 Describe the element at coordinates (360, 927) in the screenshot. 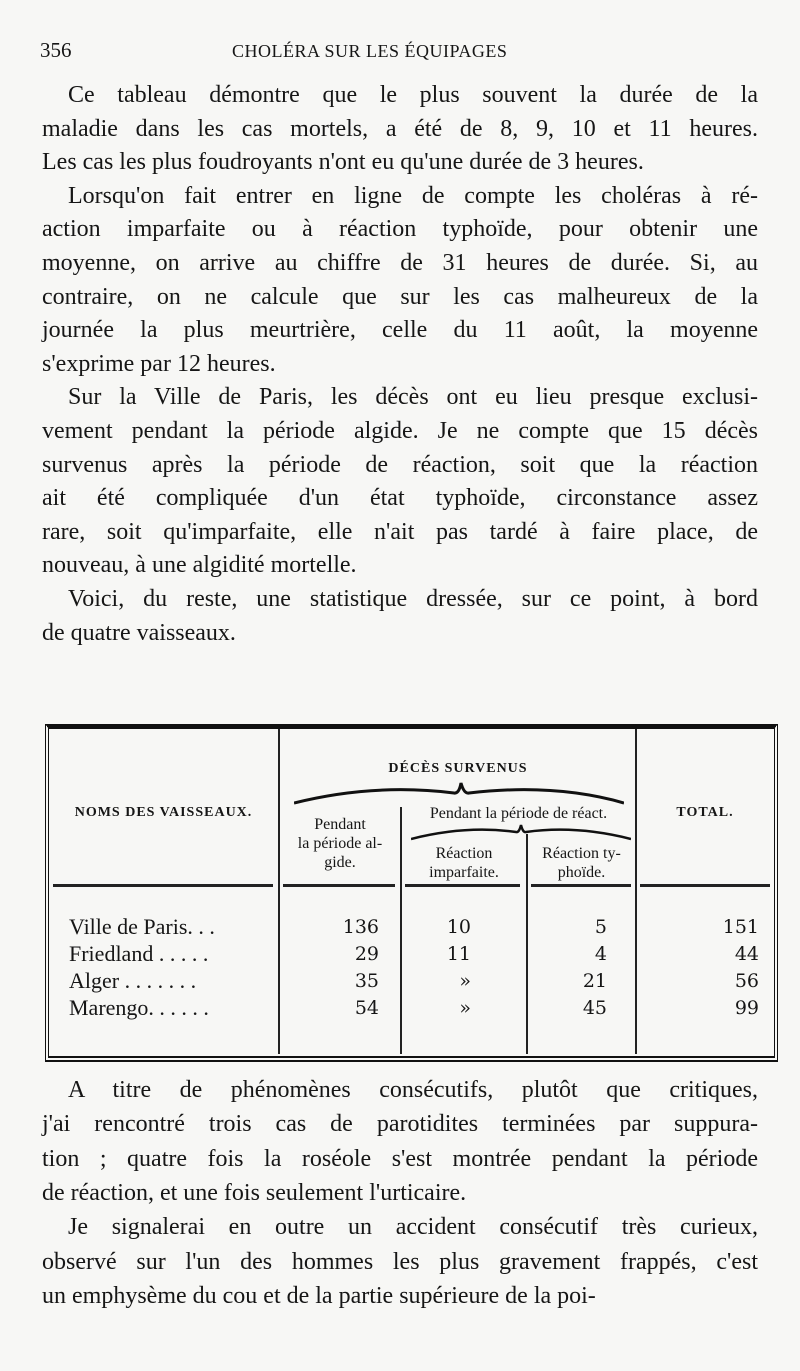

I see `cell-algide: 136` at that location.